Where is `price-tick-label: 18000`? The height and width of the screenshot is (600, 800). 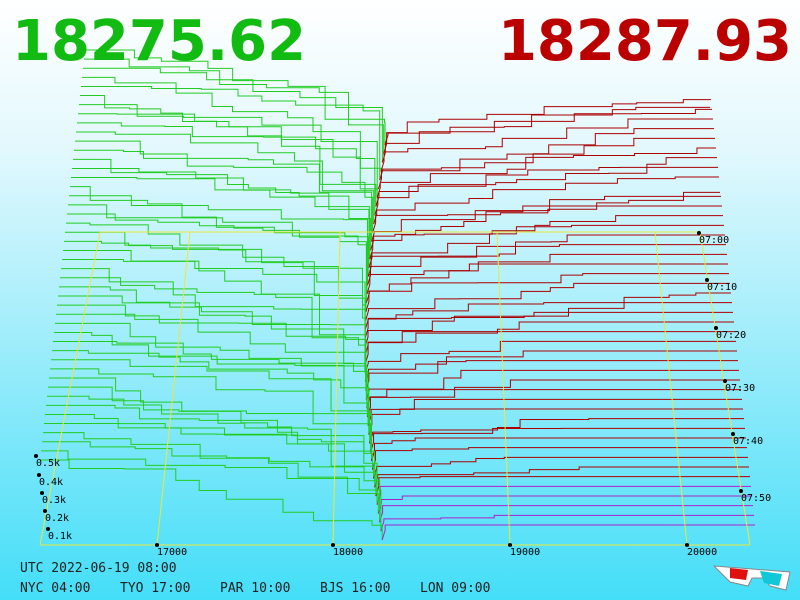 price-tick-label: 18000 is located at coordinates (348, 552).